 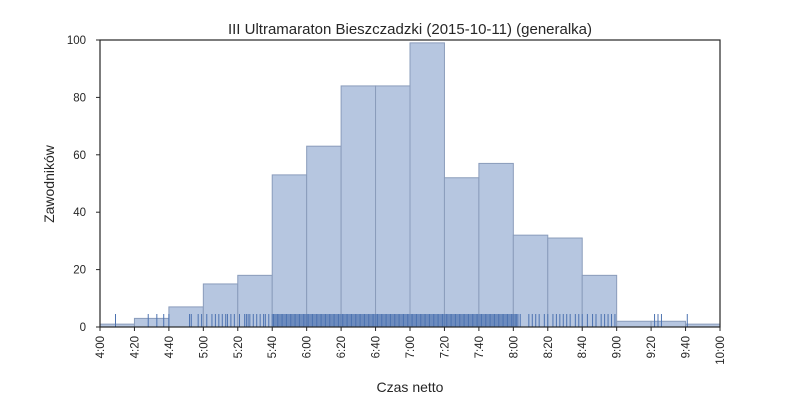 What do you see at coordinates (377, 347) in the screenshot?
I see `x-tick-label-9: 6:40` at bounding box center [377, 347].